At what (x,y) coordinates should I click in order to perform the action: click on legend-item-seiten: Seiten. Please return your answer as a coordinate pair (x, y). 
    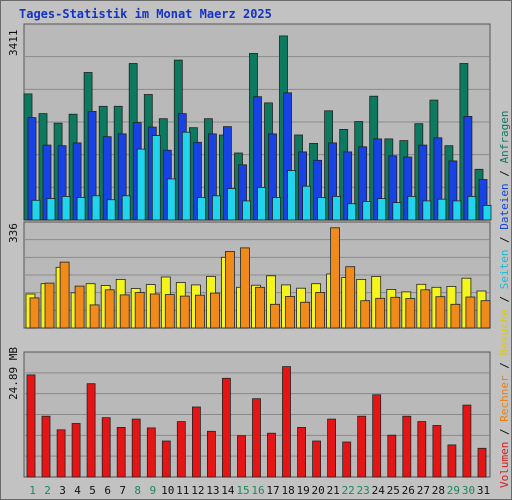
    Looking at the image, I should click on (504, 266).